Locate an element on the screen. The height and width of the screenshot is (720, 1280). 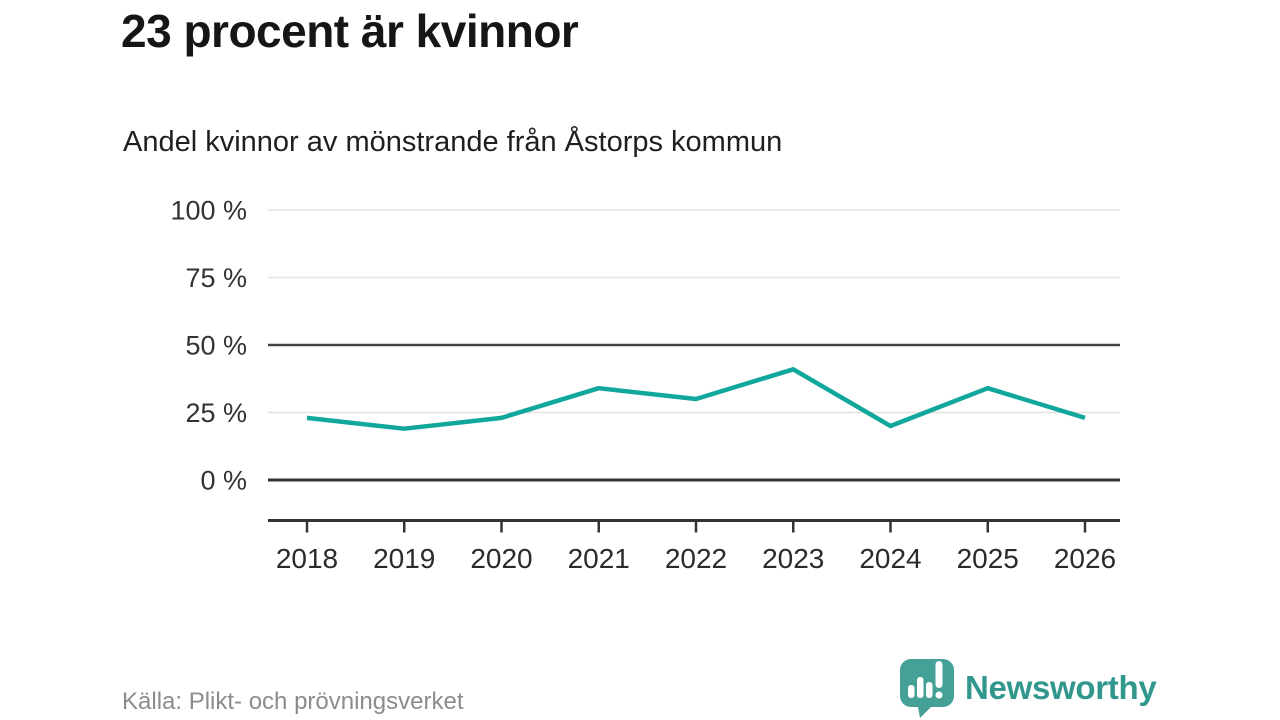
bar-tall is located at coordinates (920, 687).